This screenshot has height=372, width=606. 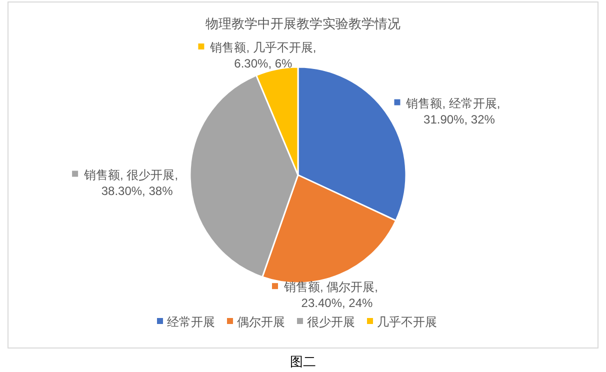 I want to click on legend-label: 几乎不开展, so click(x=407, y=322).